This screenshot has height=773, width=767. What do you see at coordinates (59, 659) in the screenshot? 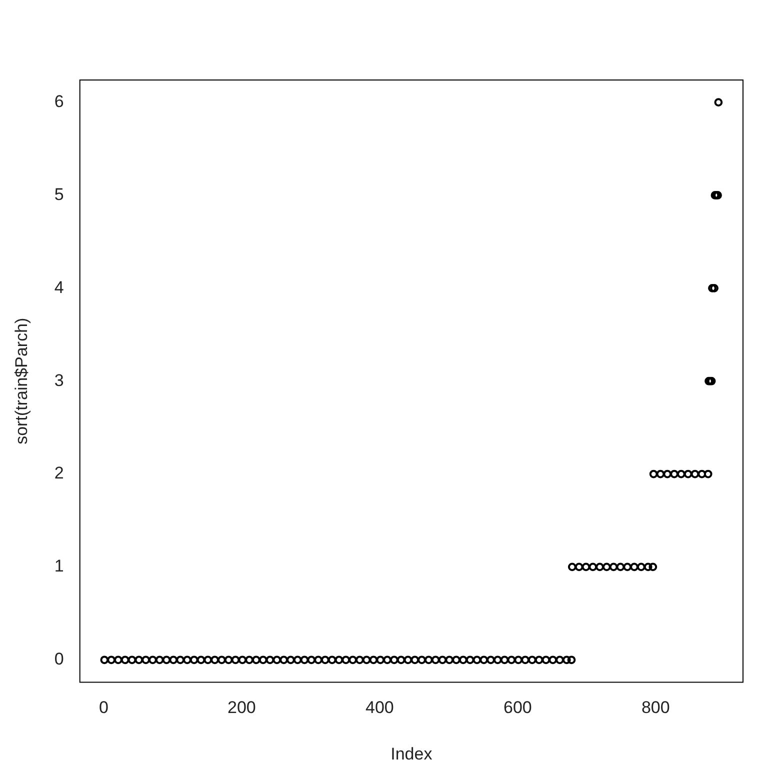
I see `y-tick-label: 0` at bounding box center [59, 659].